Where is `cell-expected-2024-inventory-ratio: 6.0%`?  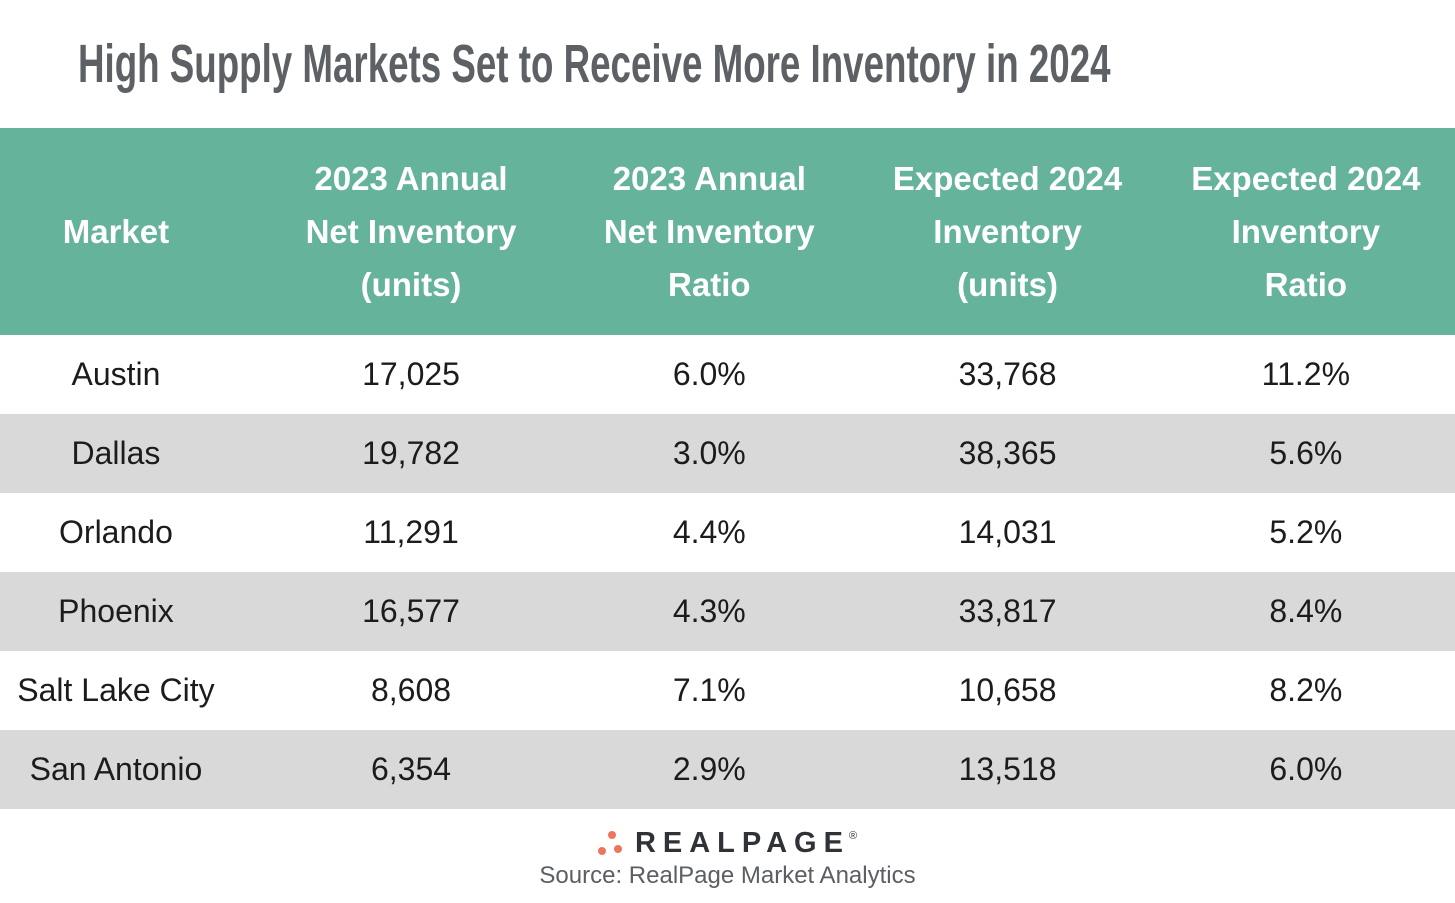 cell-expected-2024-inventory-ratio: 6.0% is located at coordinates (1306, 769).